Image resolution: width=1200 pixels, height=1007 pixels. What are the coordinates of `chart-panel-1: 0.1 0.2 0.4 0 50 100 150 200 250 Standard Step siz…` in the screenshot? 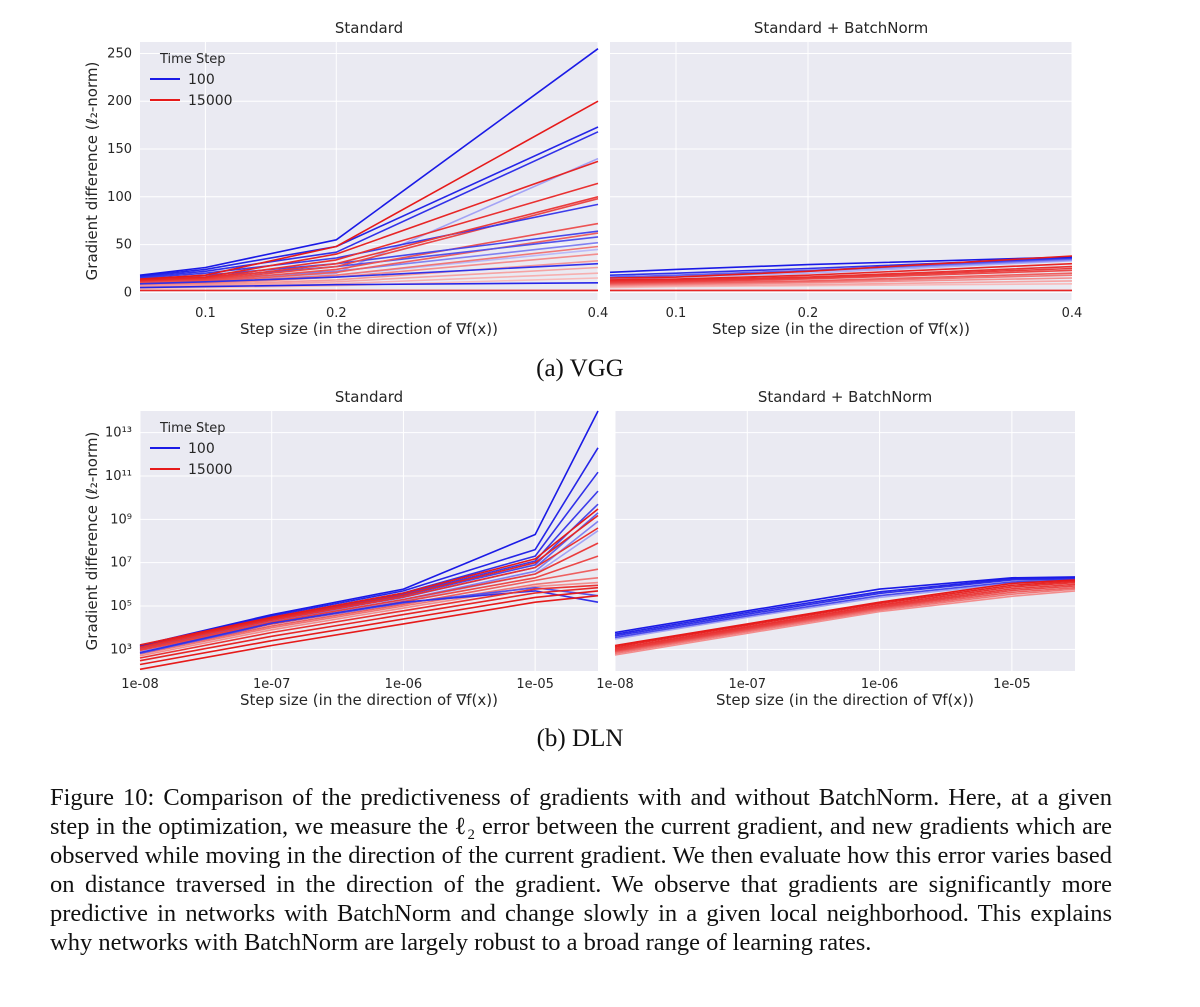 It's located at (345, 178).